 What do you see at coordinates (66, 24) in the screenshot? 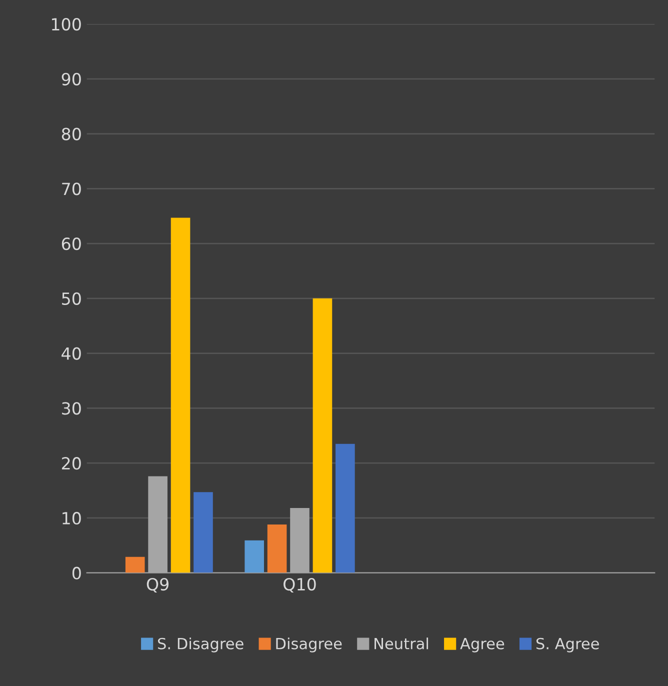
I see `y-tick-label: 100` at bounding box center [66, 24].